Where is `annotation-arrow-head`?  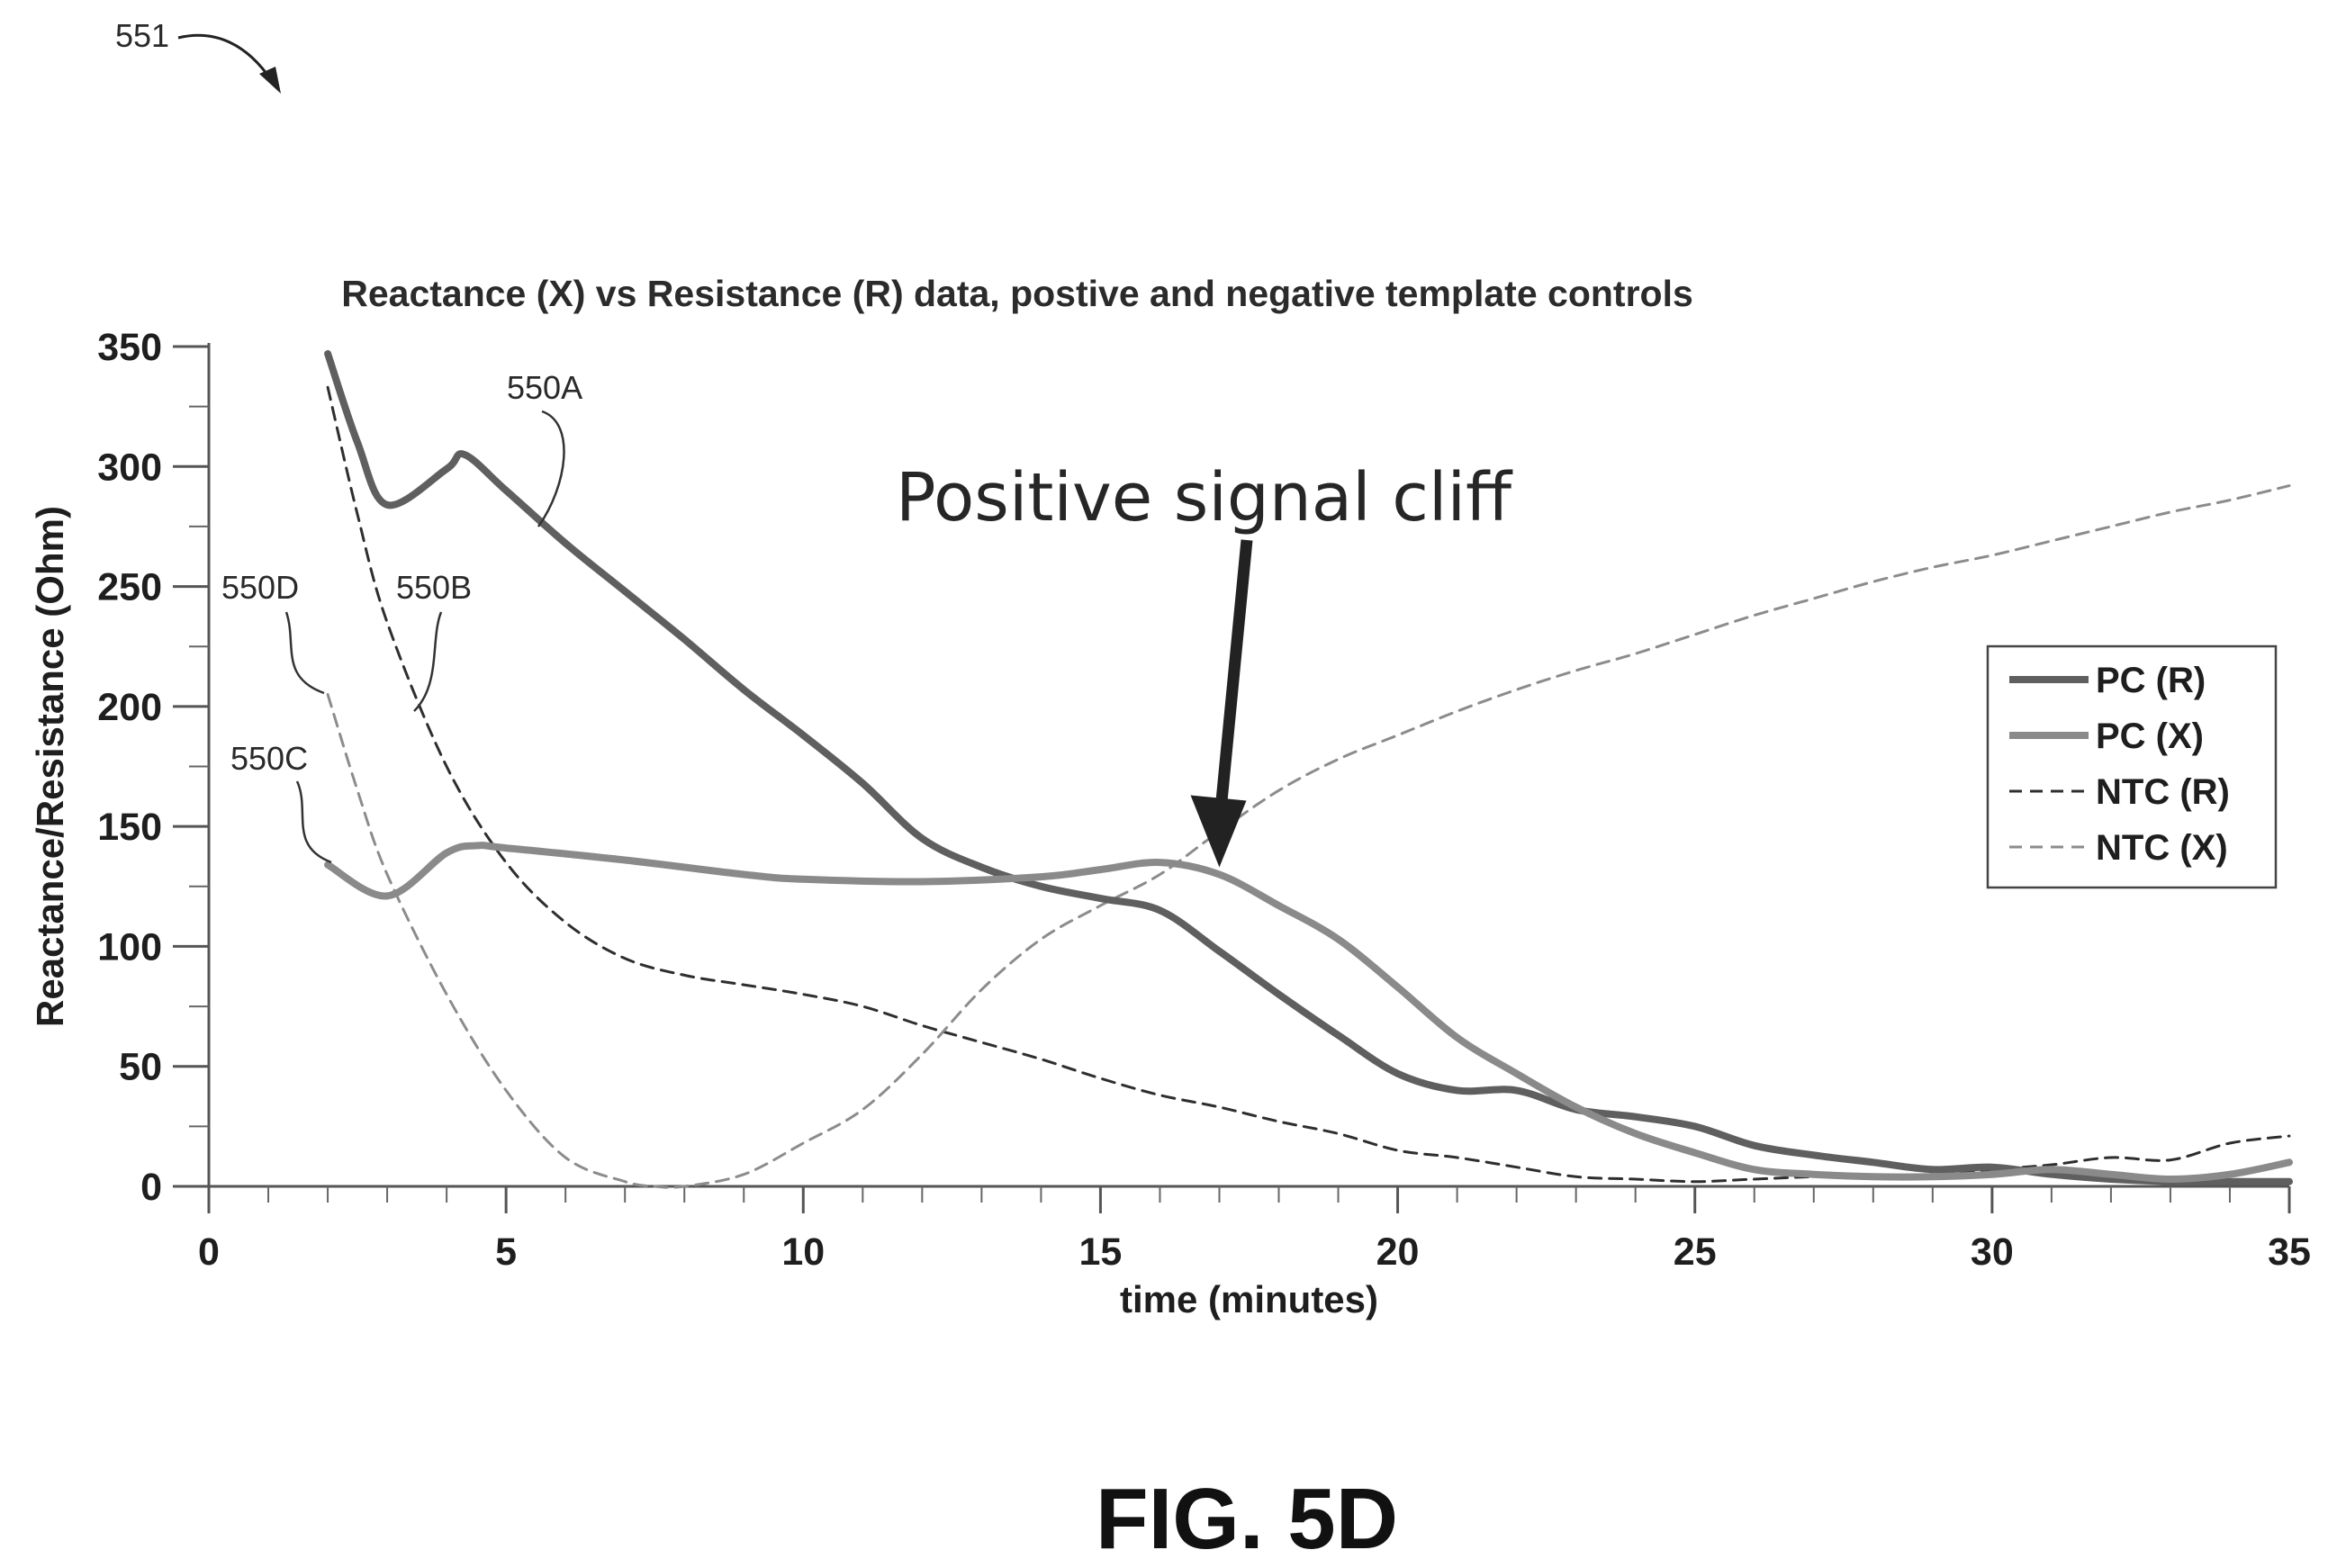
annotation-arrow-head is located at coordinates (1218, 832).